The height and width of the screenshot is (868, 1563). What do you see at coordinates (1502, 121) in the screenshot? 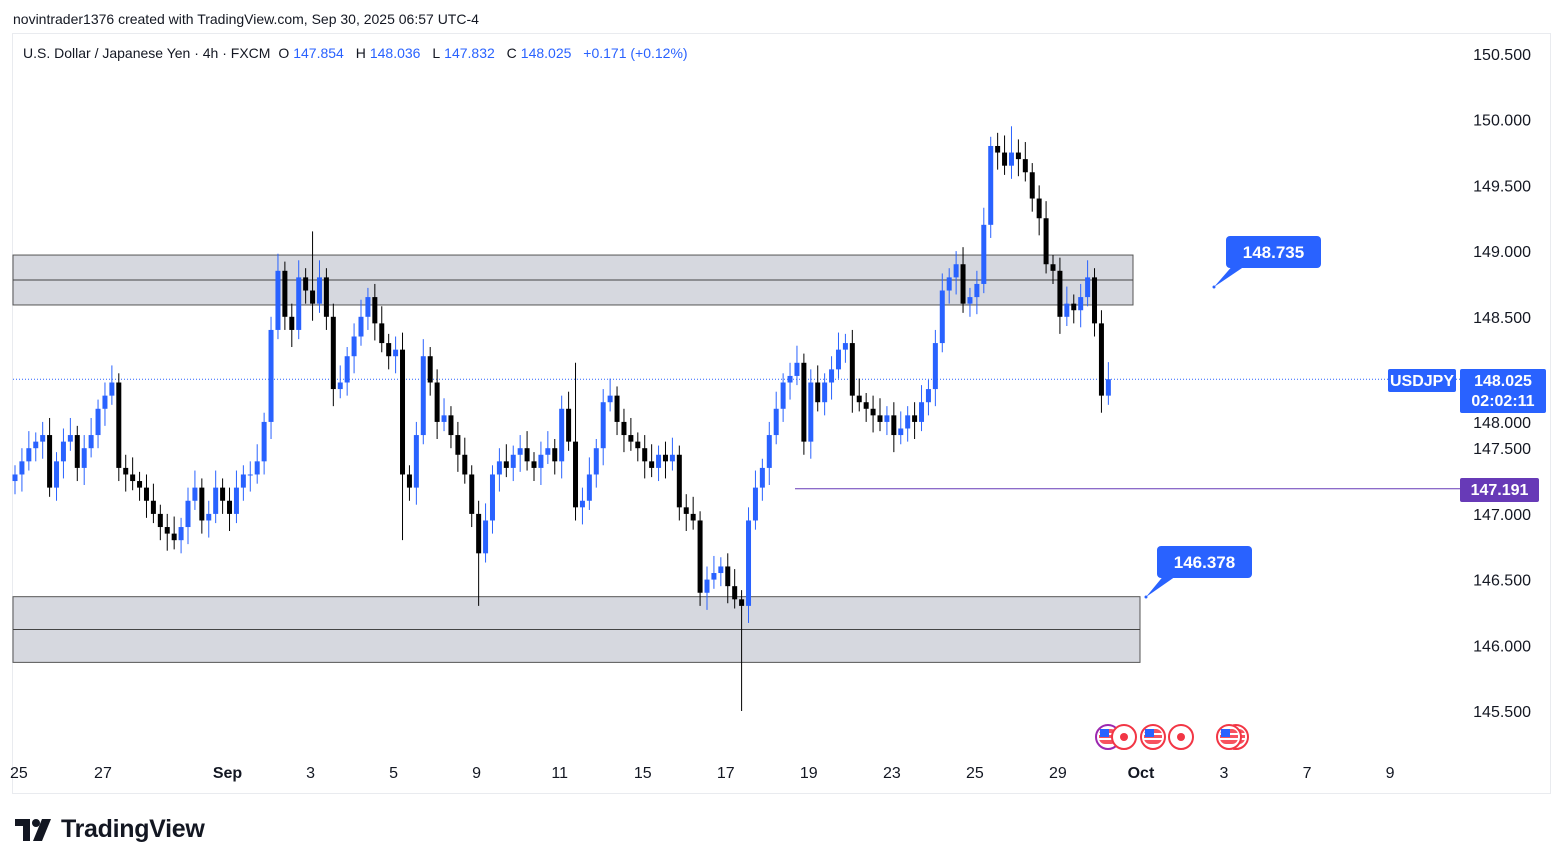
I see `price-axis-tick: 150.000` at bounding box center [1502, 121].